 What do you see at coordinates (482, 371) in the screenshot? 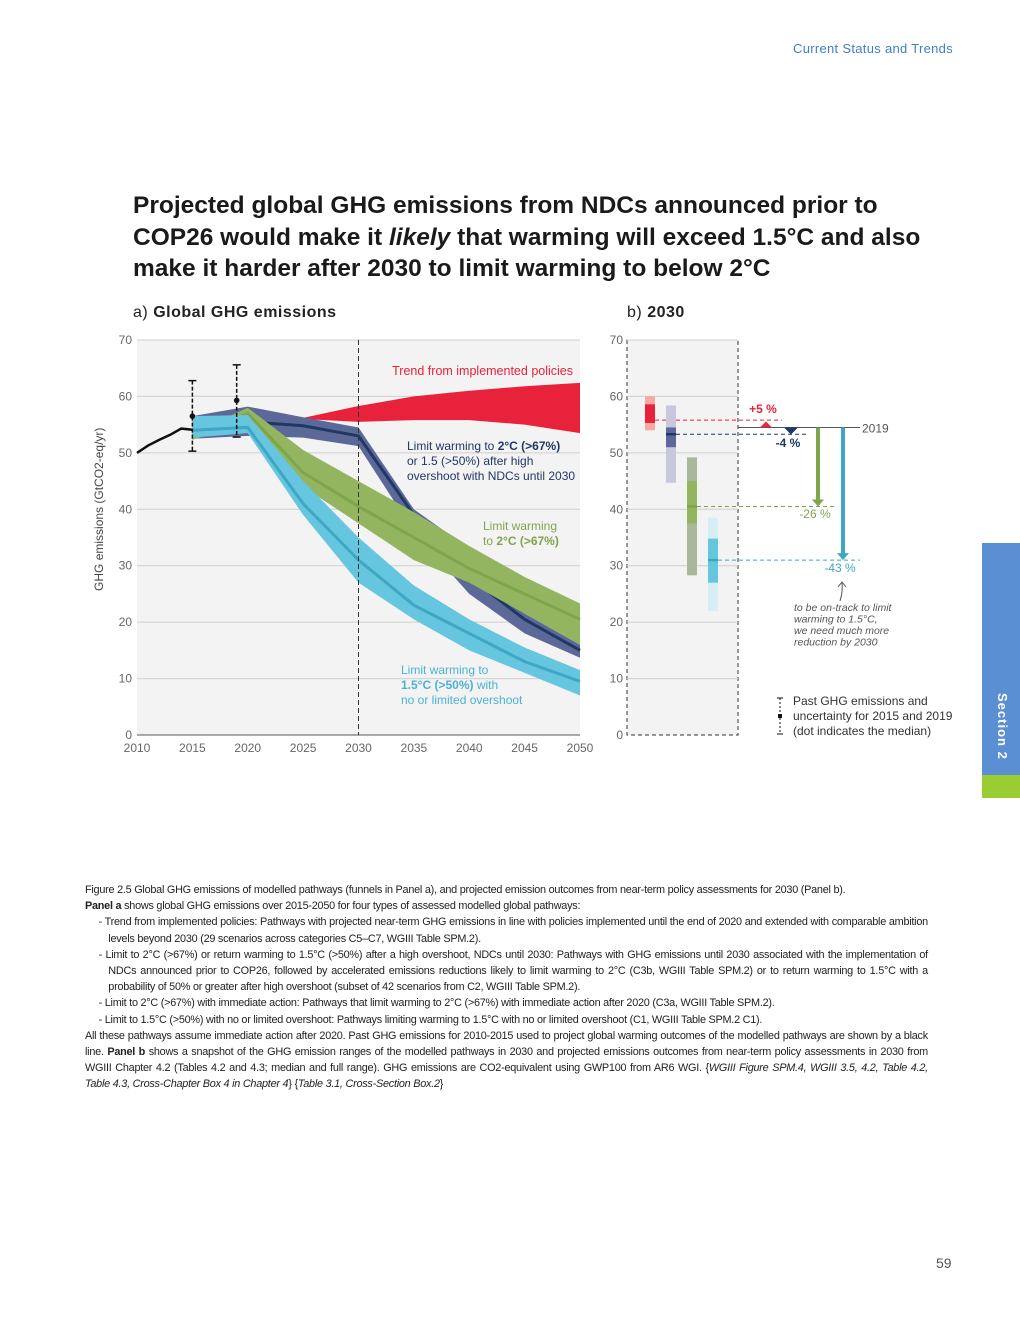
I see `annotation-red: Trend from implemented policies` at bounding box center [482, 371].